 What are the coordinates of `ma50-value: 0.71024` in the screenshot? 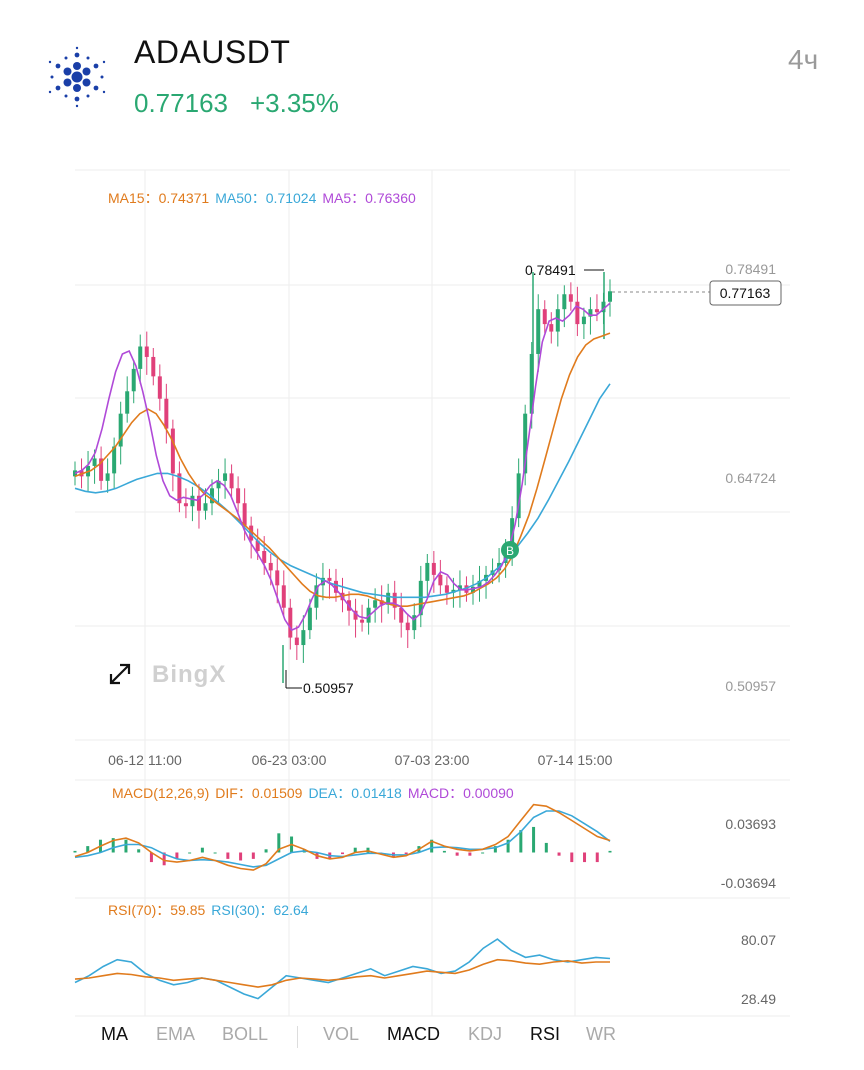 It's located at (291, 198).